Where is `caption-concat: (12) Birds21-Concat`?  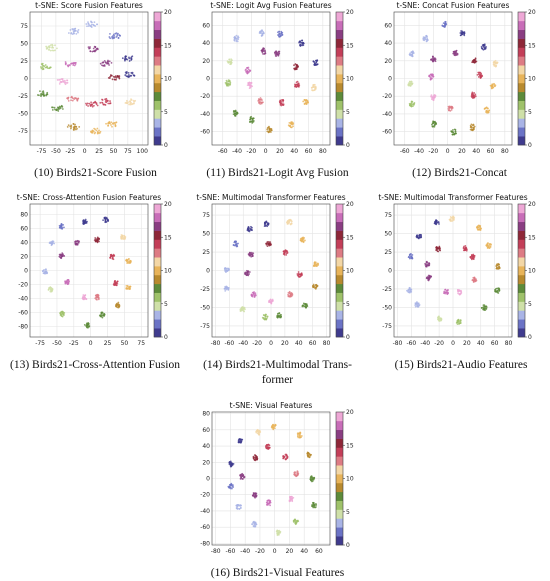
caption-concat: (12) Birds21-Concat is located at coordinates (459, 173).